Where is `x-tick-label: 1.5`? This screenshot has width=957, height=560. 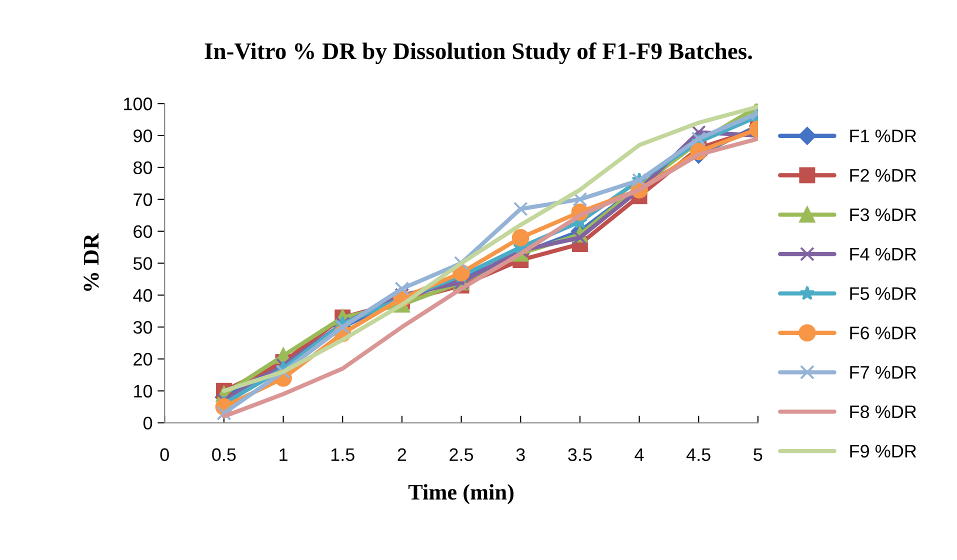 x-tick-label: 1.5 is located at coordinates (342, 455).